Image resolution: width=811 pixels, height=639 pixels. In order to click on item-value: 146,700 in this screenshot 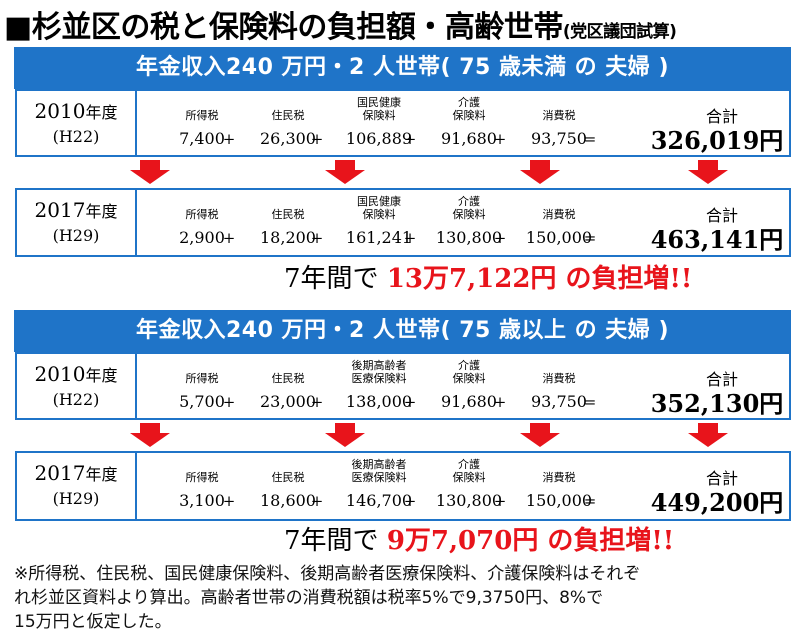, I will do `click(379, 500)`.